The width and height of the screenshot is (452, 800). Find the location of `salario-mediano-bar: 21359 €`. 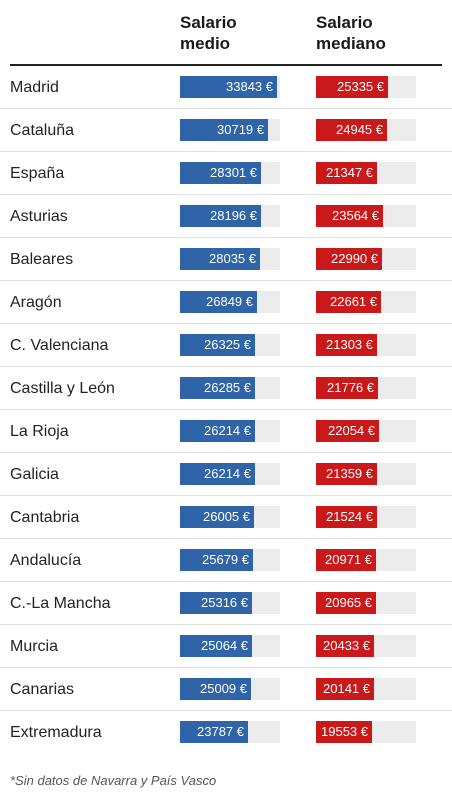

salario-mediano-bar: 21359 € is located at coordinates (346, 474).